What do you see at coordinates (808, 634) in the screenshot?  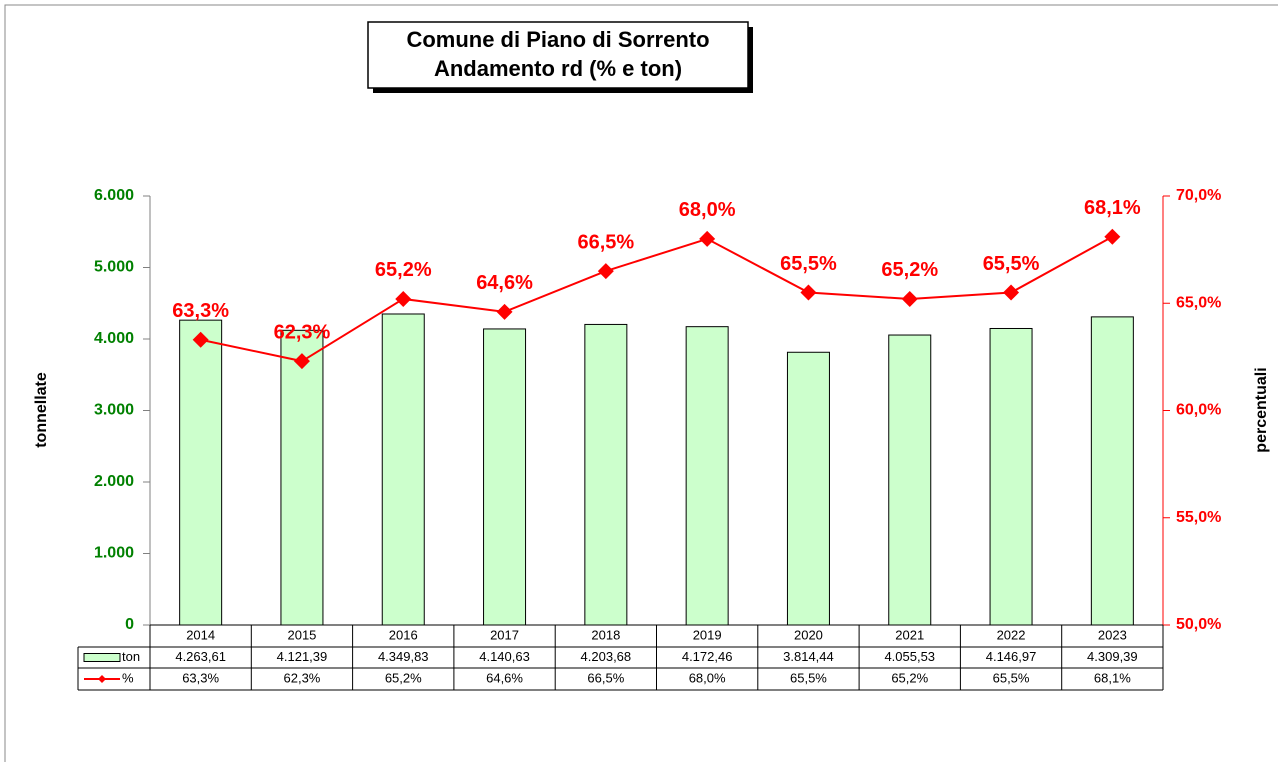 I see `x-tick-label: 2020` at bounding box center [808, 634].